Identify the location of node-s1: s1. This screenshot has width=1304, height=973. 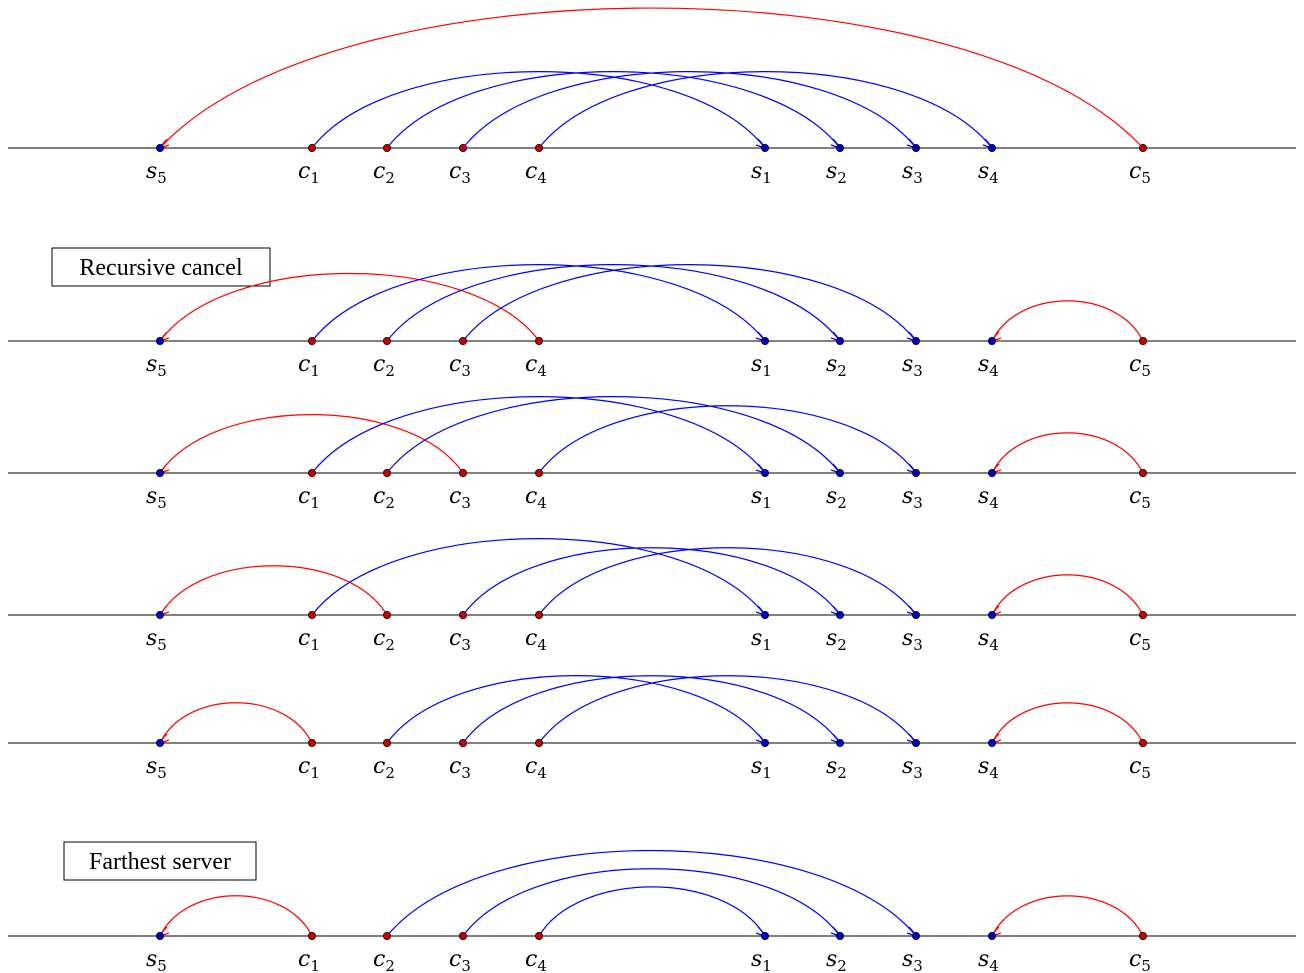
(761, 760).